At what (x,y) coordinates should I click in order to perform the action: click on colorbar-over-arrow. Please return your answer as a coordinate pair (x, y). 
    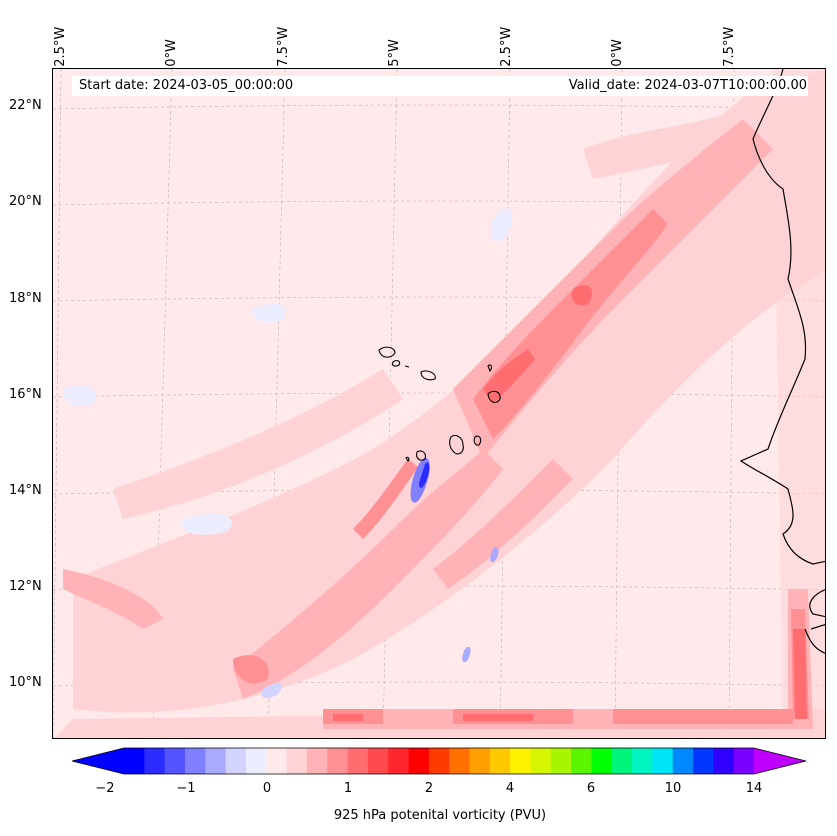
    Looking at the image, I should click on (780, 761).